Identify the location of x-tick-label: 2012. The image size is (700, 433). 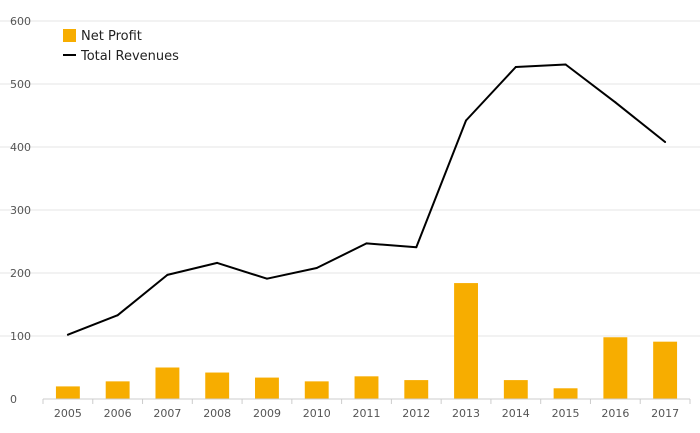
(416, 413).